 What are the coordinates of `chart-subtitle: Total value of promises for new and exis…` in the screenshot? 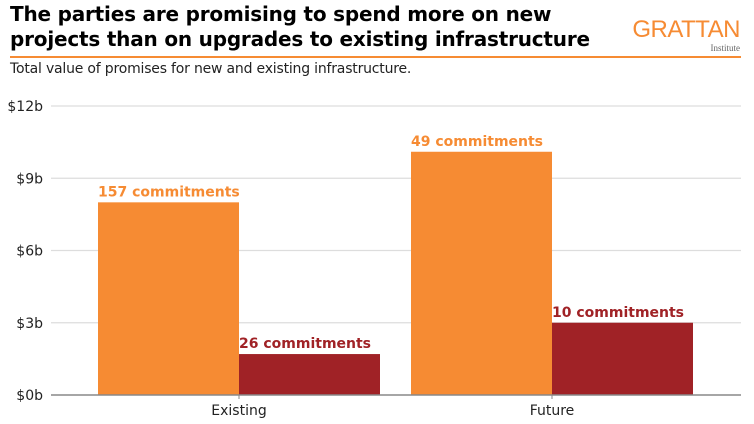 It's located at (211, 69).